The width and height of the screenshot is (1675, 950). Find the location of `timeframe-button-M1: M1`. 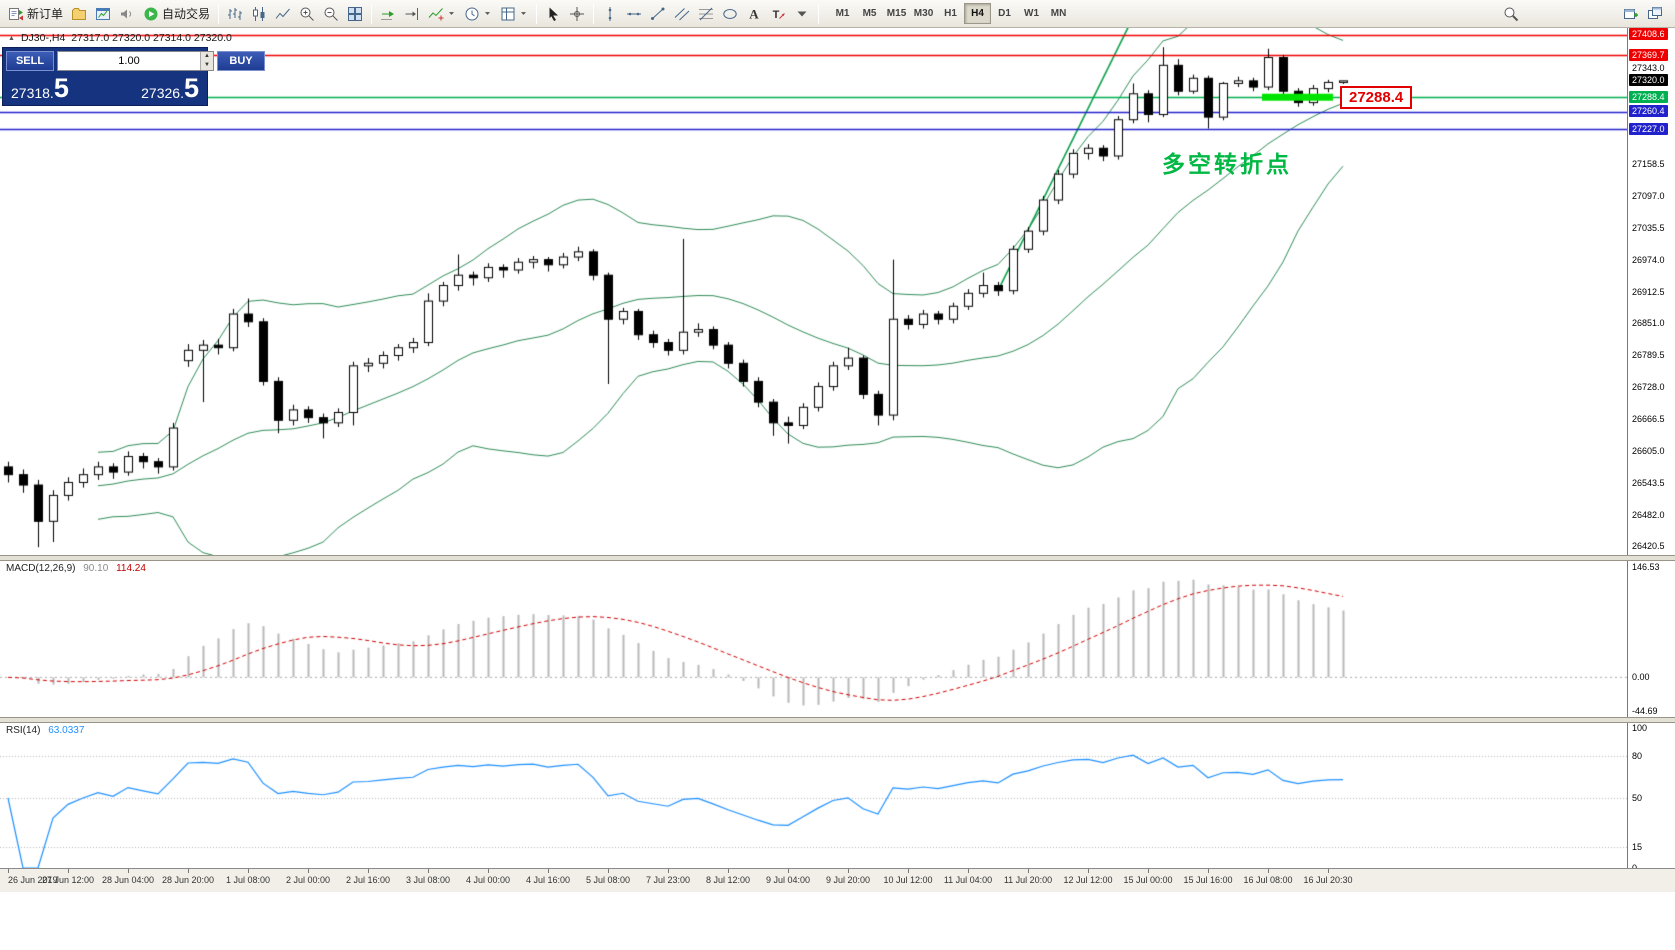

timeframe-button-M1: M1 is located at coordinates (842, 13).